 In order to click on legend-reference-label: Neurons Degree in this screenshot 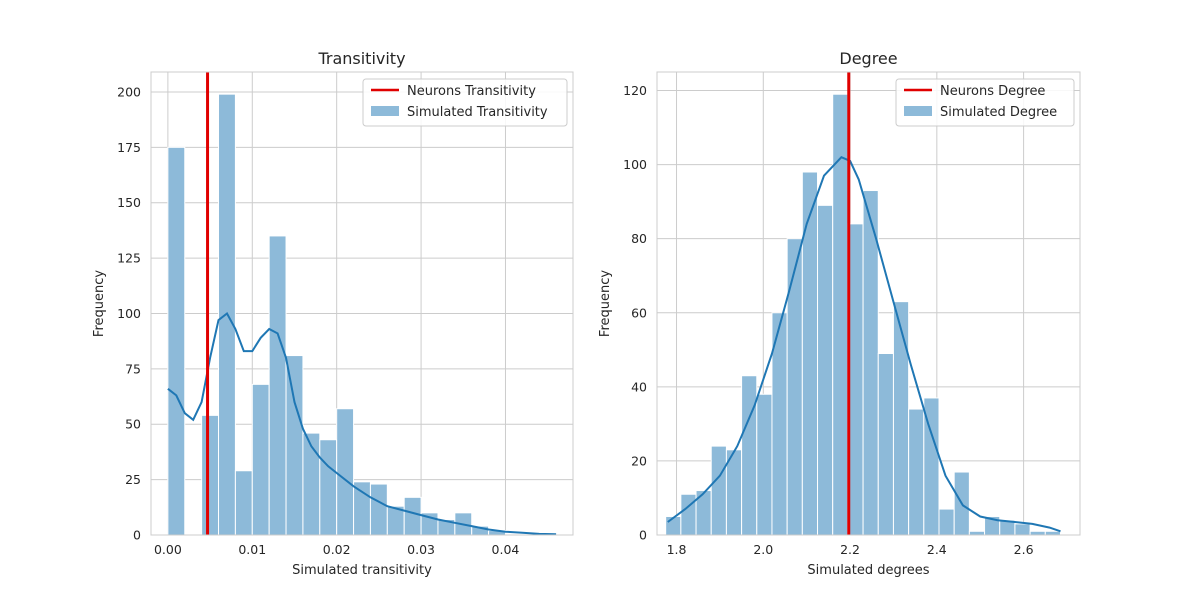, I will do `click(992, 91)`.